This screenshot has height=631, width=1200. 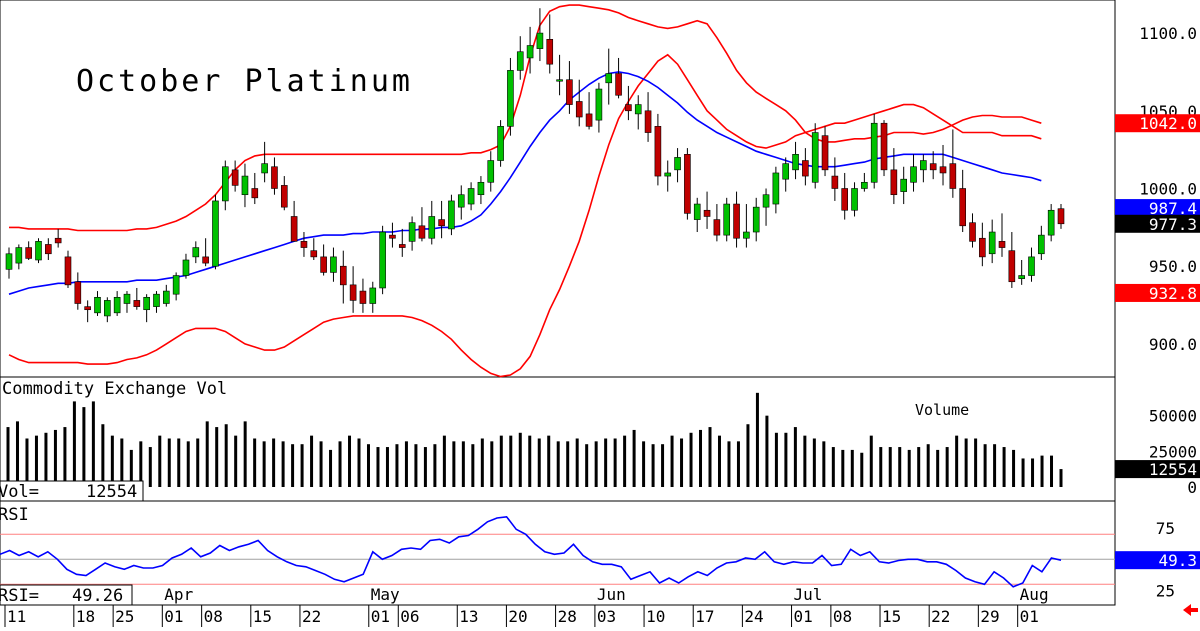 What do you see at coordinates (1190, 610) in the screenshot?
I see `left-arrow-icon` at bounding box center [1190, 610].